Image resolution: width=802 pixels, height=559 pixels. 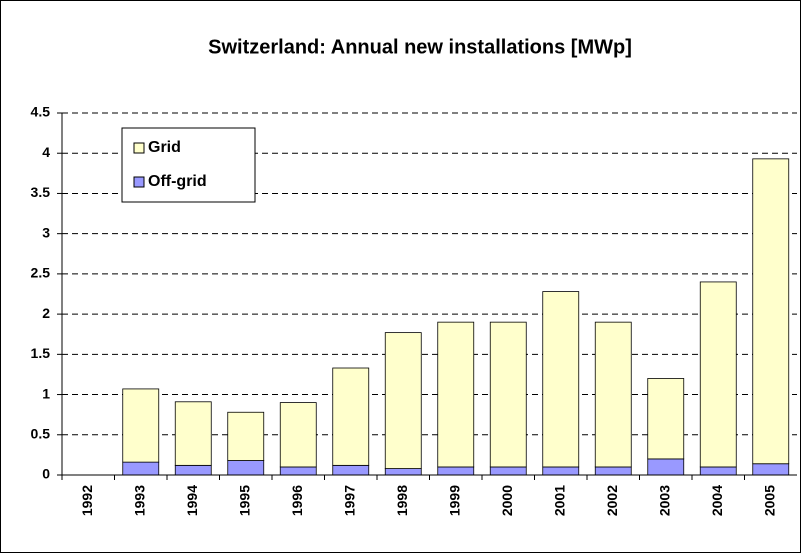 What do you see at coordinates (41, 192) in the screenshot?
I see `y-tick-label: 3.5` at bounding box center [41, 192].